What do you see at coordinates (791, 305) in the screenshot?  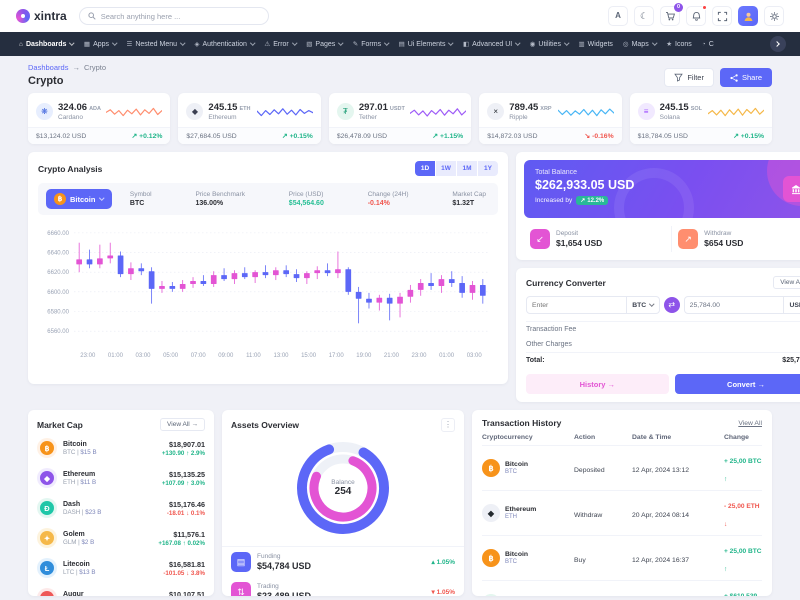 I see `to-currency-select: USD` at bounding box center [791, 305].